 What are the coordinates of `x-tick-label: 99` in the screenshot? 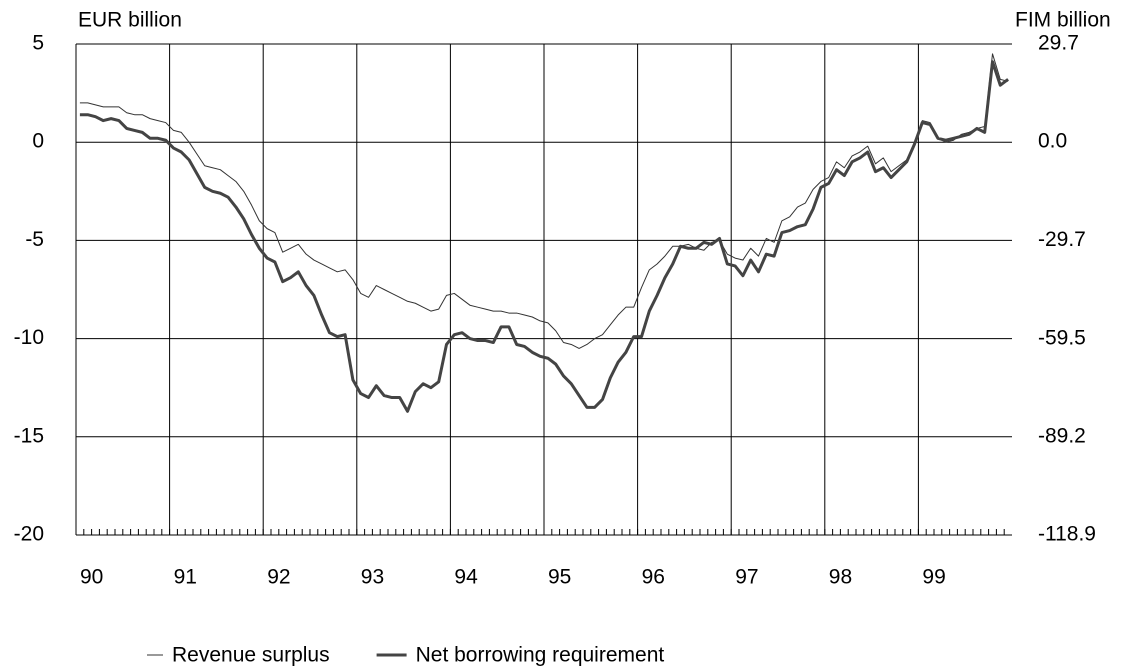 It's located at (933, 577).